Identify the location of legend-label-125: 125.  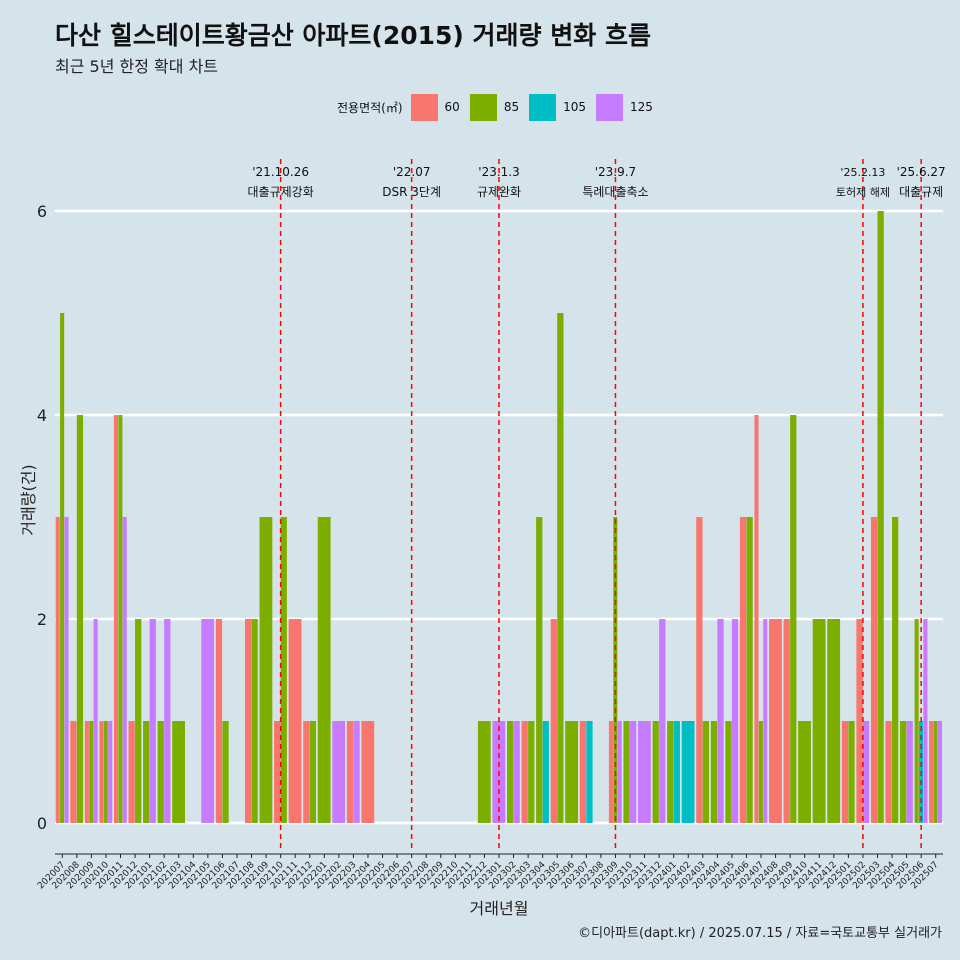
(641, 107).